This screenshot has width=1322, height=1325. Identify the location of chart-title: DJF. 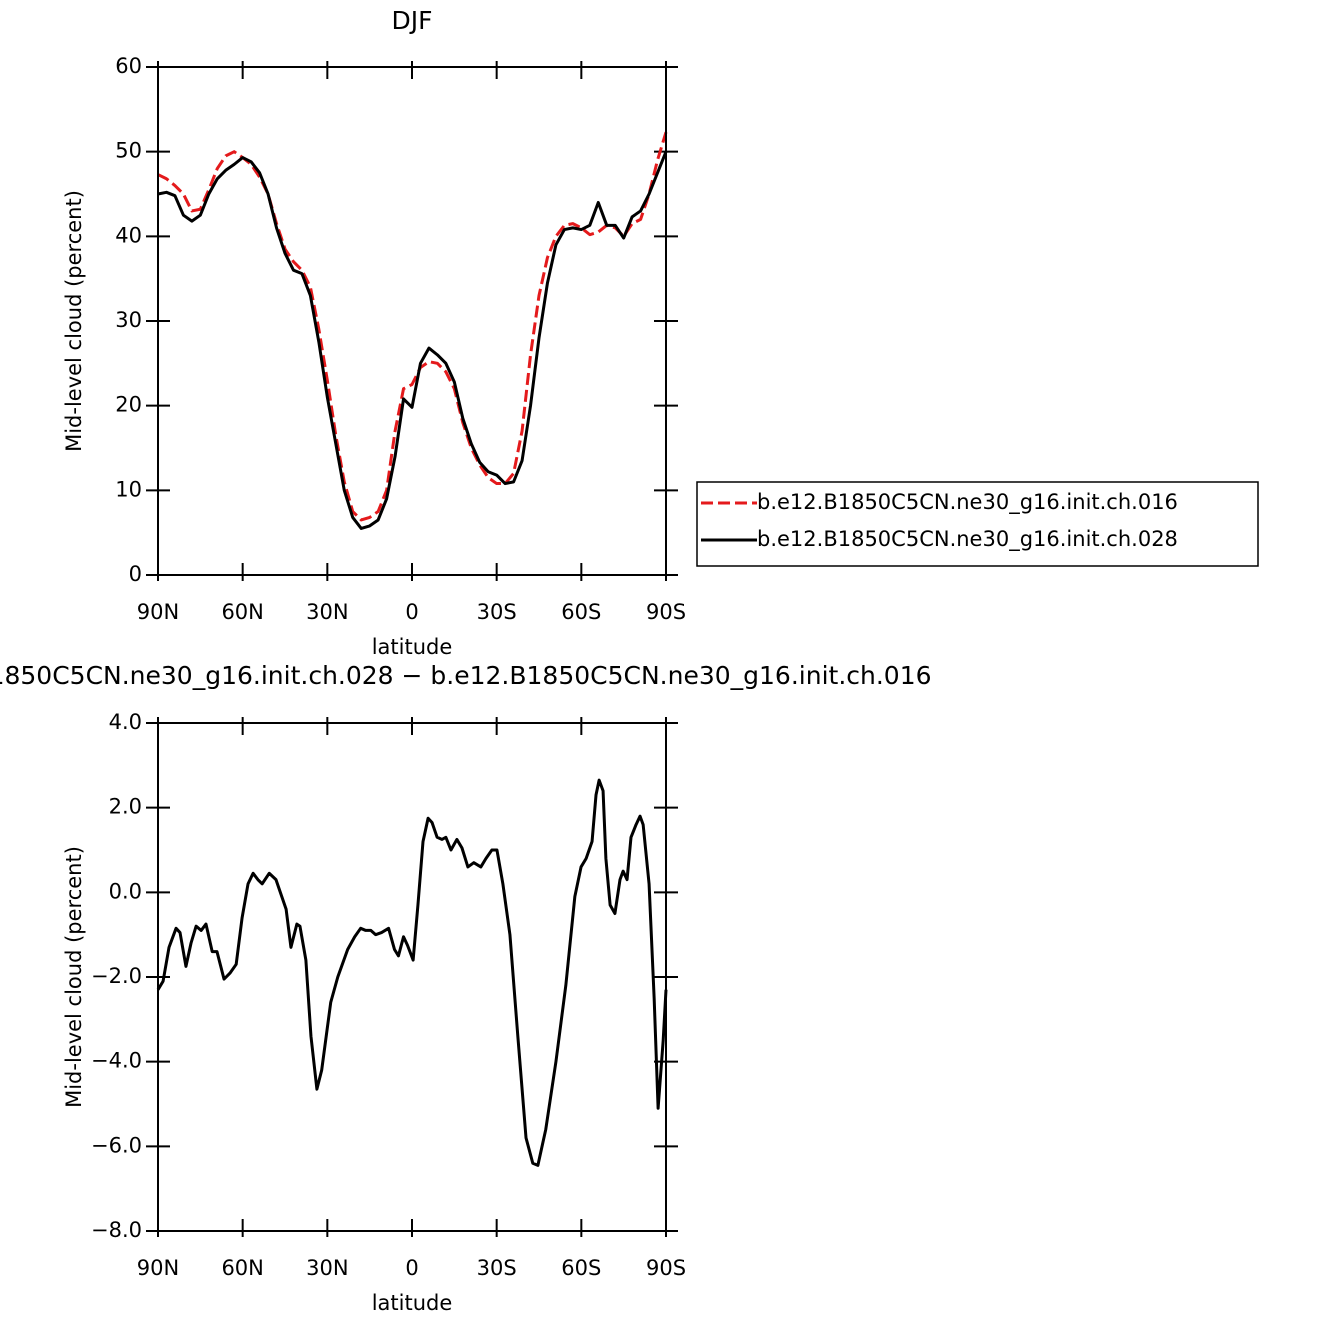
(411, 20).